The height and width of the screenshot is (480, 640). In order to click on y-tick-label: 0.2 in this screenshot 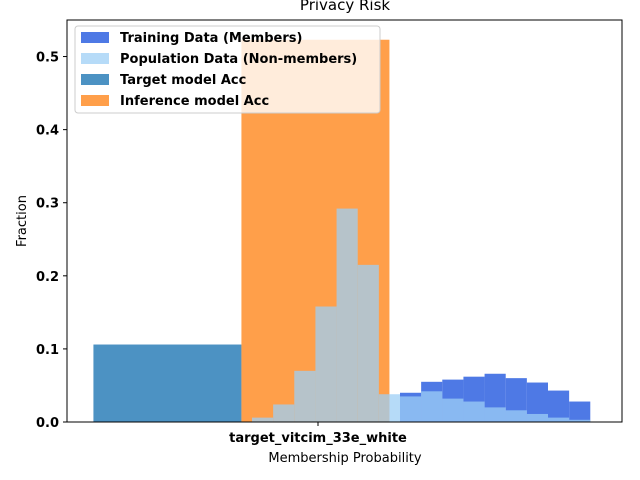, I will do `click(47, 277)`.